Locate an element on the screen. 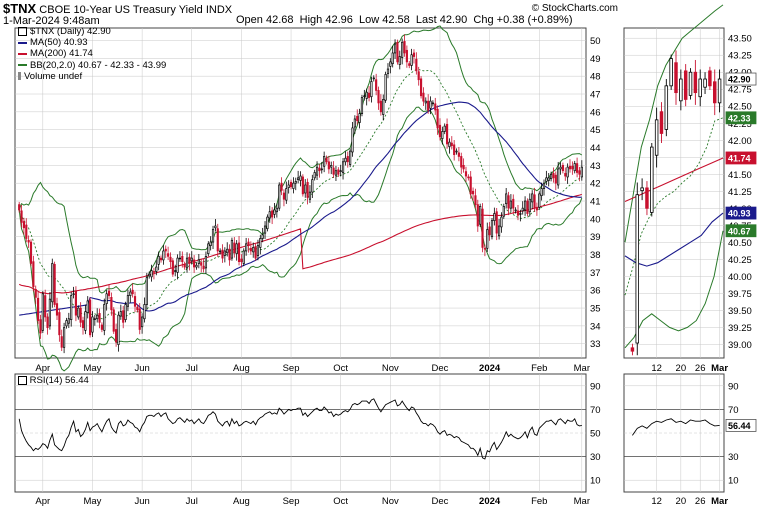 The image size is (770, 507). main-y-tick-label: 49 is located at coordinates (595, 59).